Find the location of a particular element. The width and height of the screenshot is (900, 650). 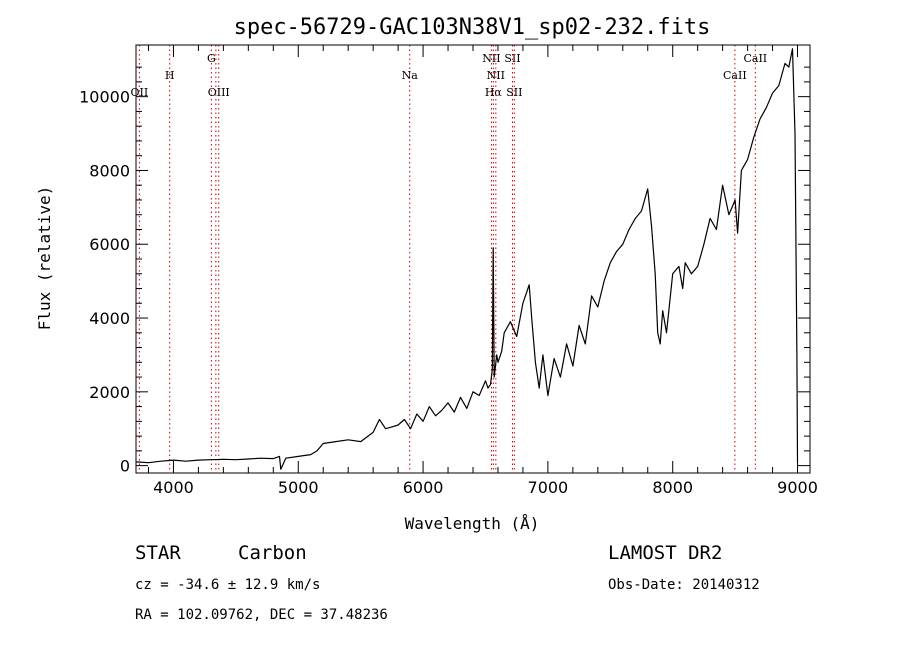

line-marker-label-1: H is located at coordinates (170, 75).